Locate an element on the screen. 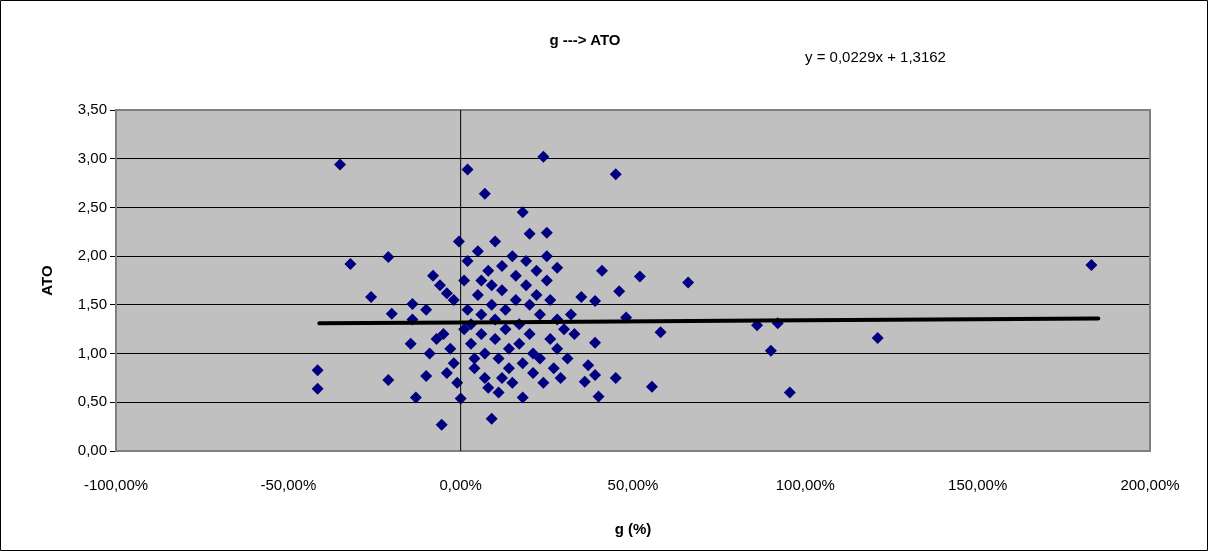 The width and height of the screenshot is (1208, 551). y-axis-title: ATO is located at coordinates (47, 280).